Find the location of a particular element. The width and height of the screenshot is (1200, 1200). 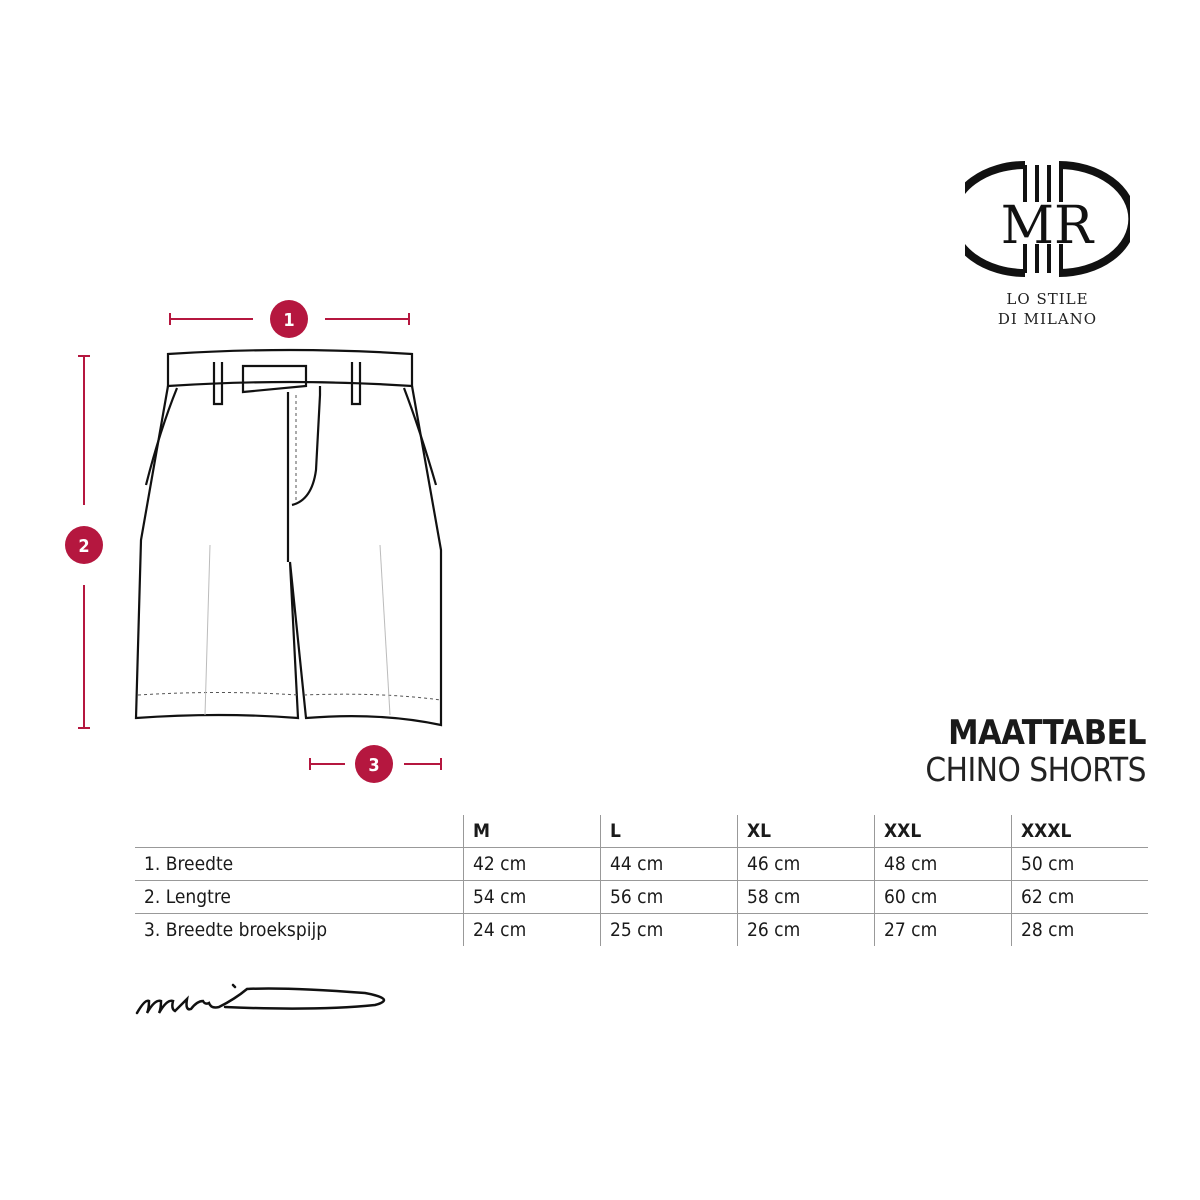

table-header is located at coordinates (299, 831).